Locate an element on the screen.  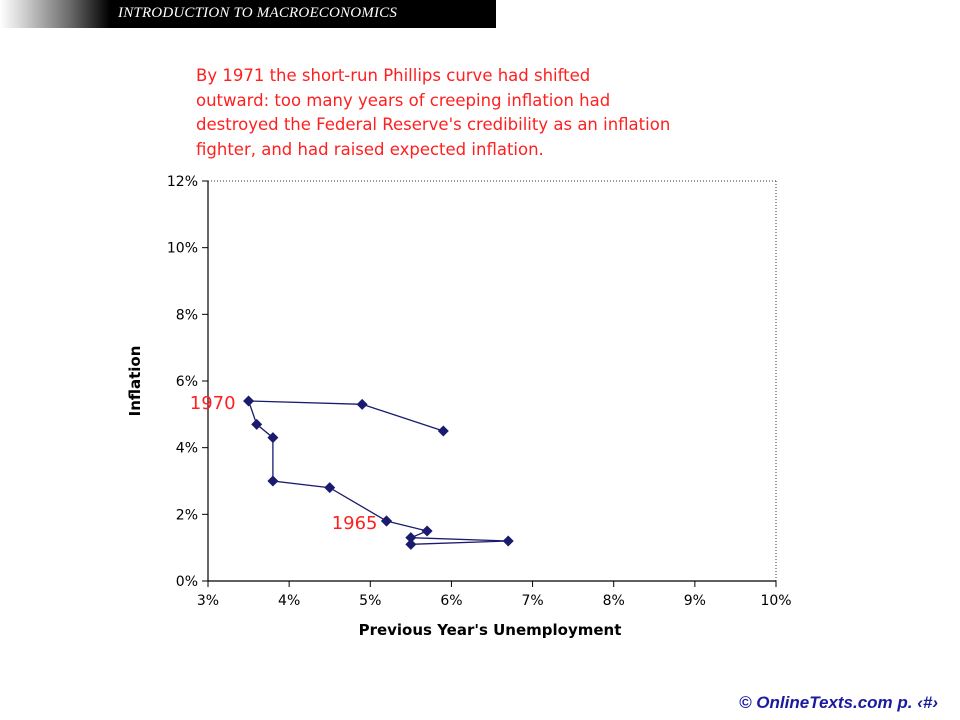
x-axis-title: Previous Year's Unemployment is located at coordinates (490, 630).